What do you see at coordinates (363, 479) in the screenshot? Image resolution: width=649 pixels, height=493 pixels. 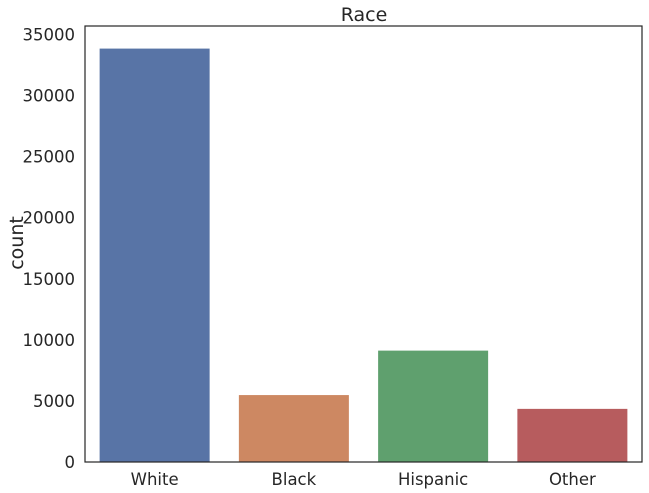 I see `x-ticks-group: White Black Hispanic Other` at bounding box center [363, 479].